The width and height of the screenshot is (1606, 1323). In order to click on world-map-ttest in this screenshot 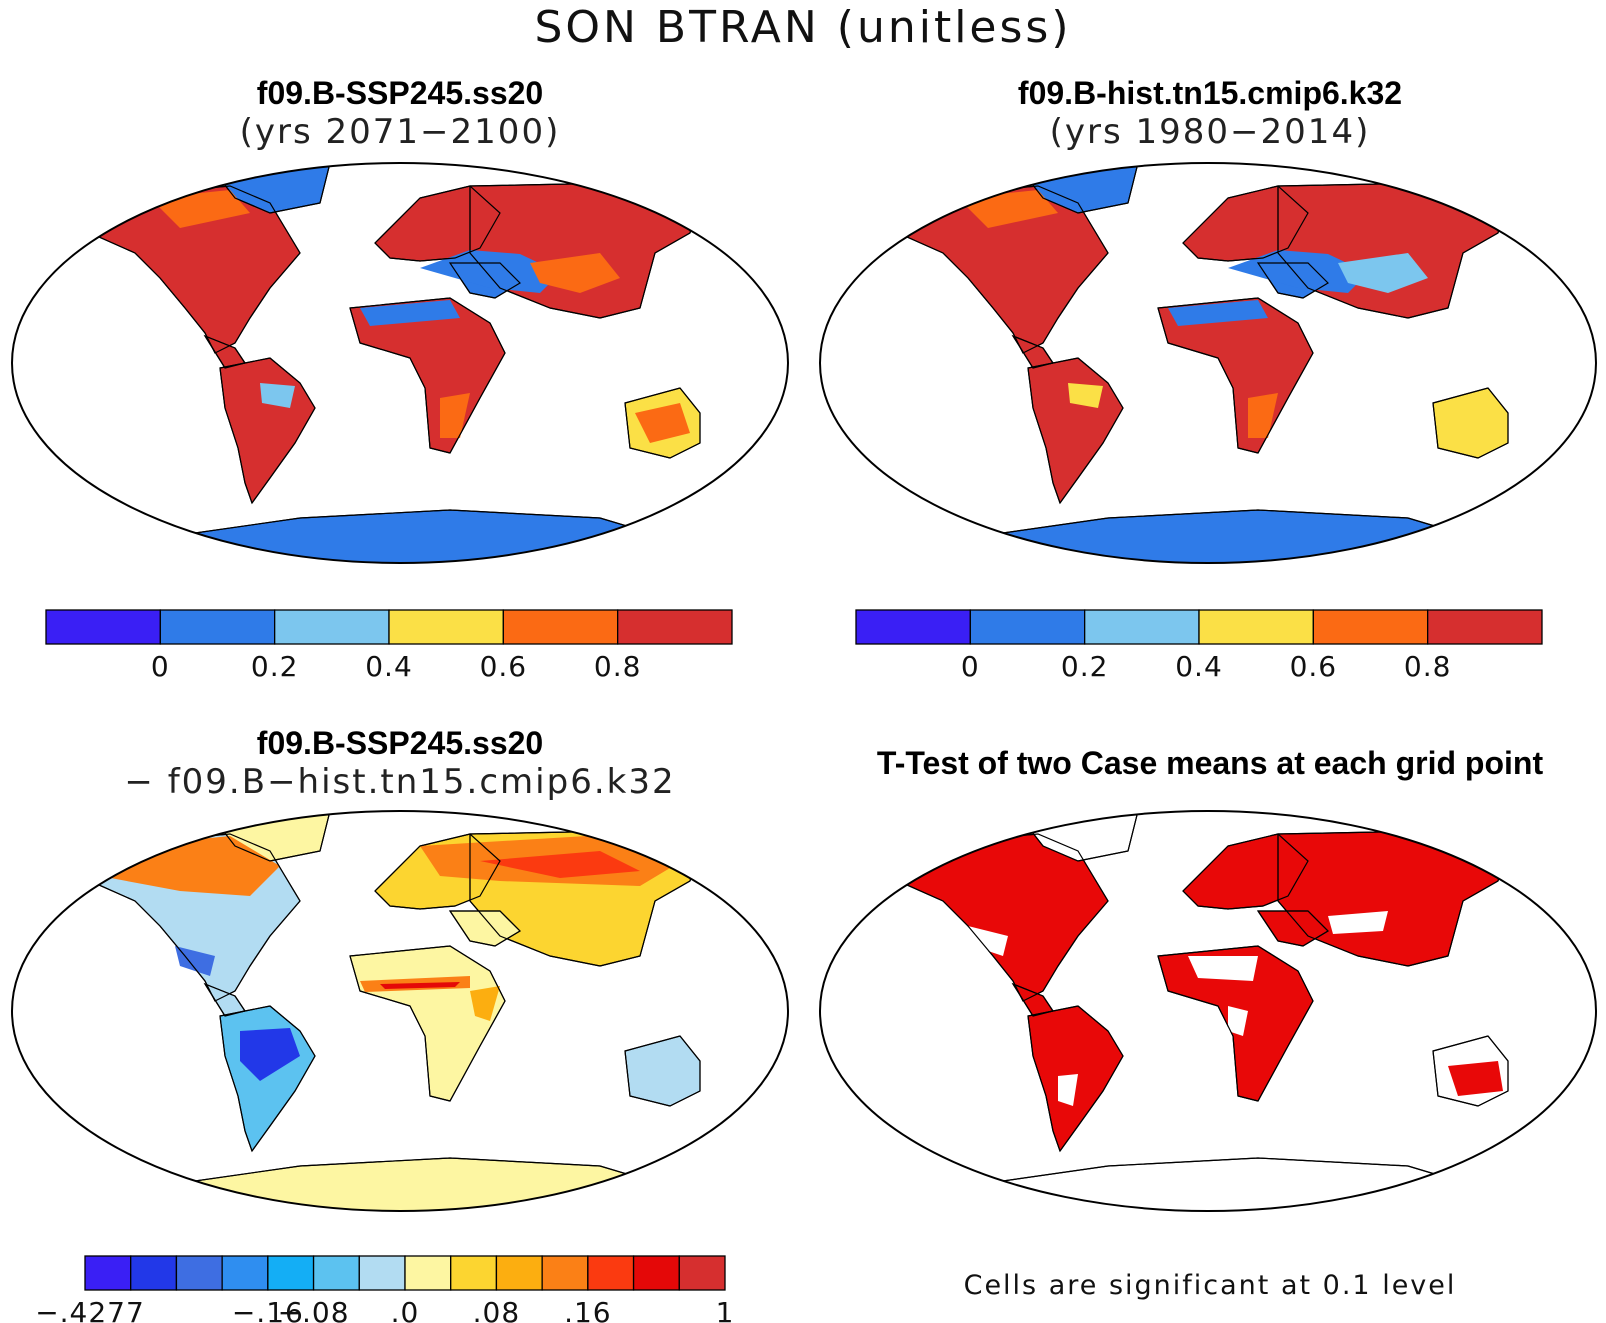, I will do `click(1208, 1011)`.